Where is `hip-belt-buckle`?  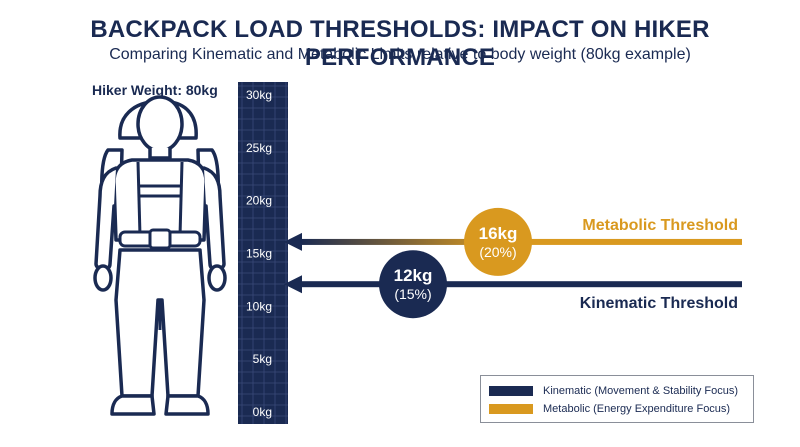
hip-belt-buckle is located at coordinates (160, 239).